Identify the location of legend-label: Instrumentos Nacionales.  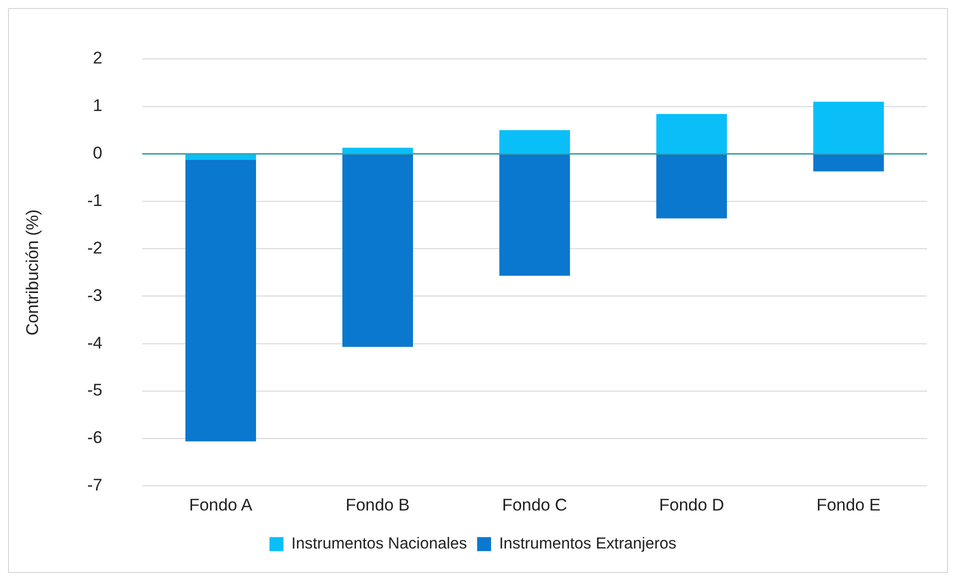
(379, 544).